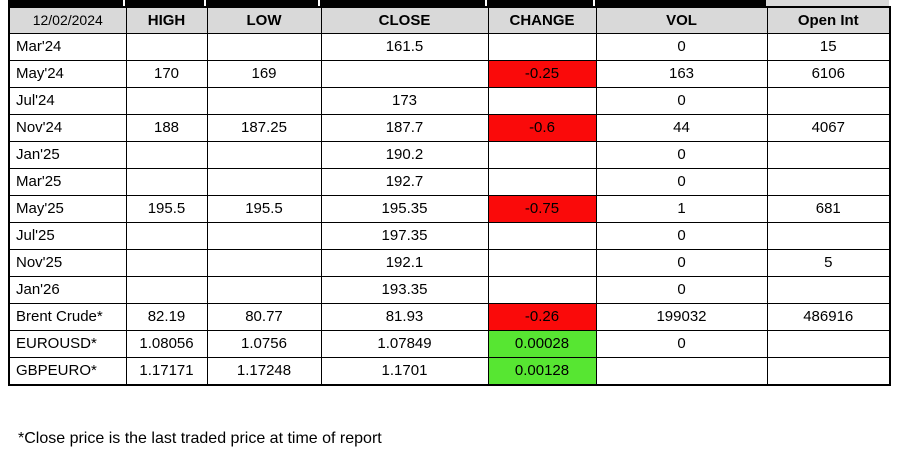  What do you see at coordinates (67, 209) in the screenshot?
I see `cell-contract: May'25` at bounding box center [67, 209].